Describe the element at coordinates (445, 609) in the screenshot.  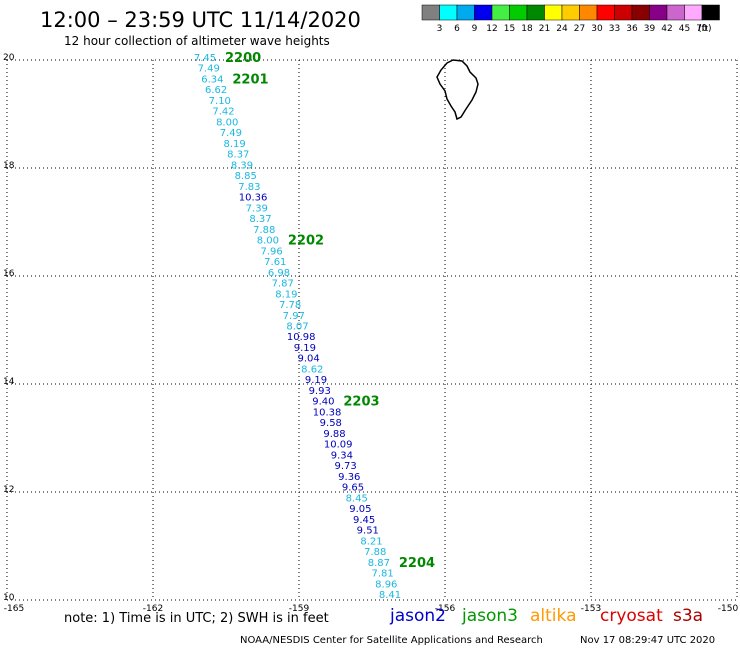
I see `lon-tick-label: -156` at that location.